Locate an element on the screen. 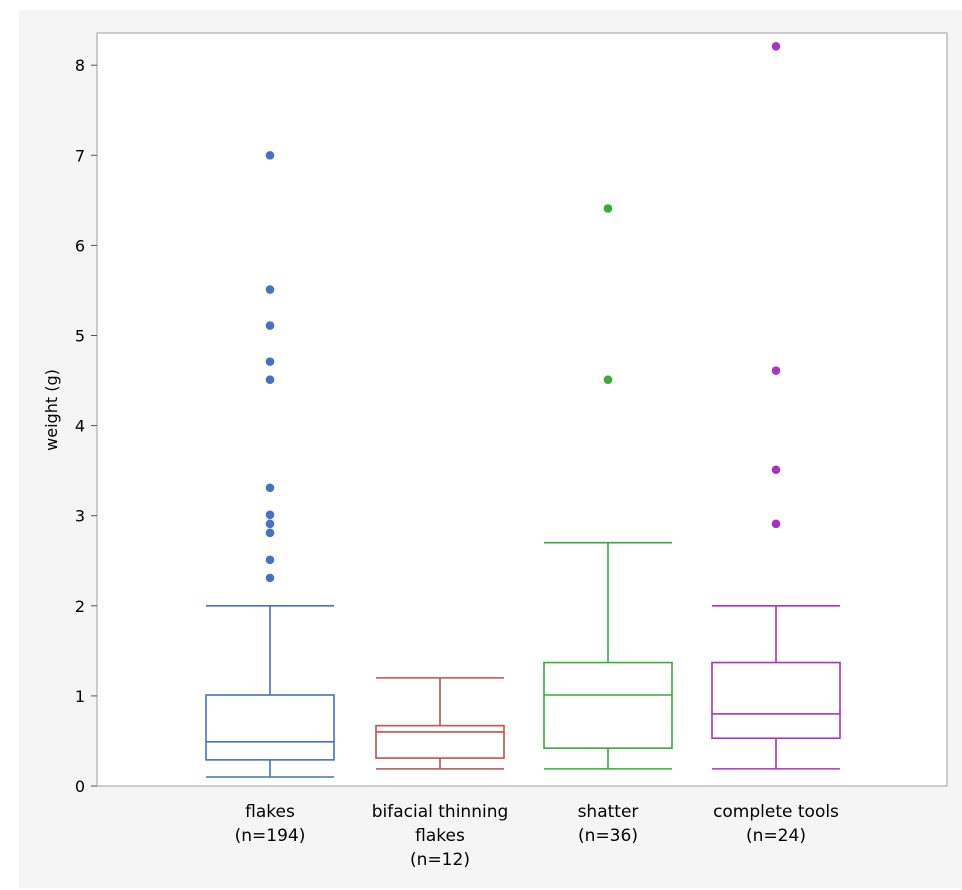 This screenshot has width=962, height=890. y-tick-label: 4 is located at coordinates (80, 426).